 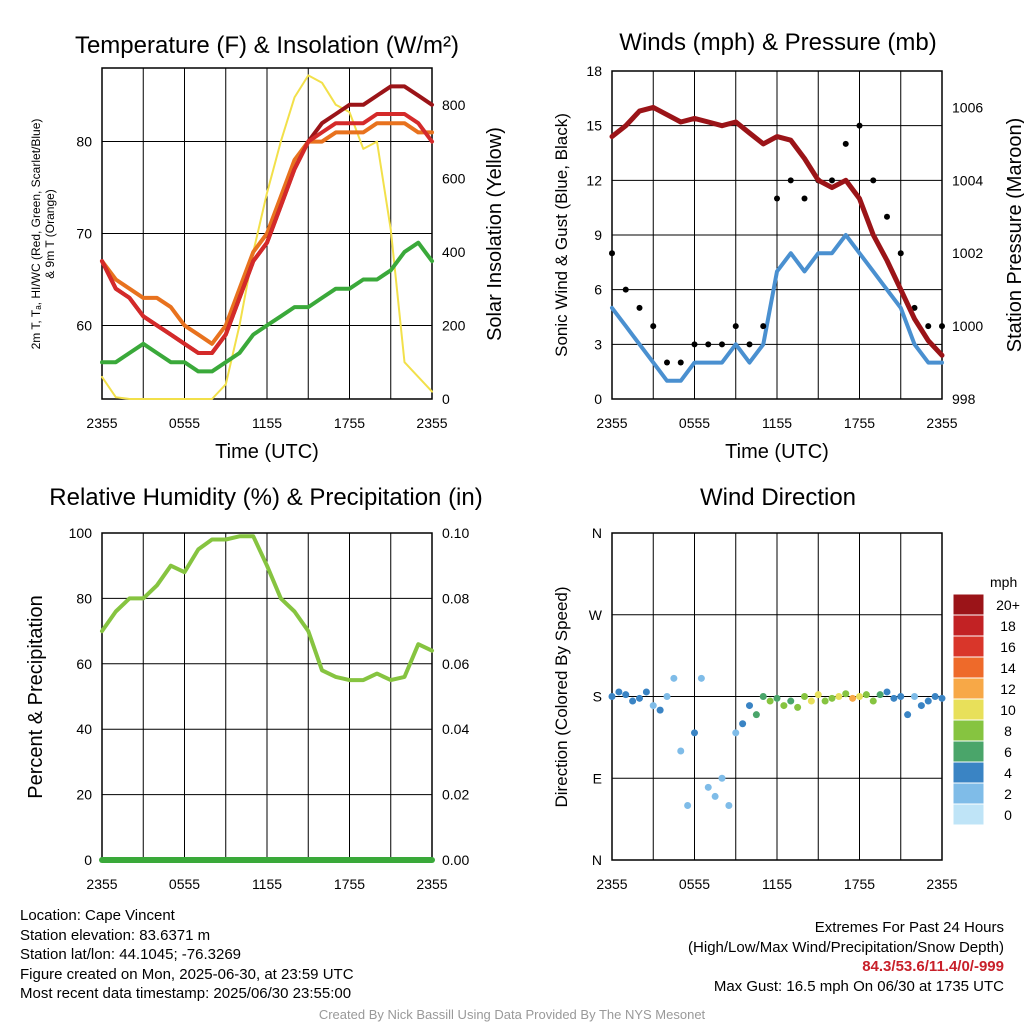 I want to click on direction-series, so click(x=777, y=741).